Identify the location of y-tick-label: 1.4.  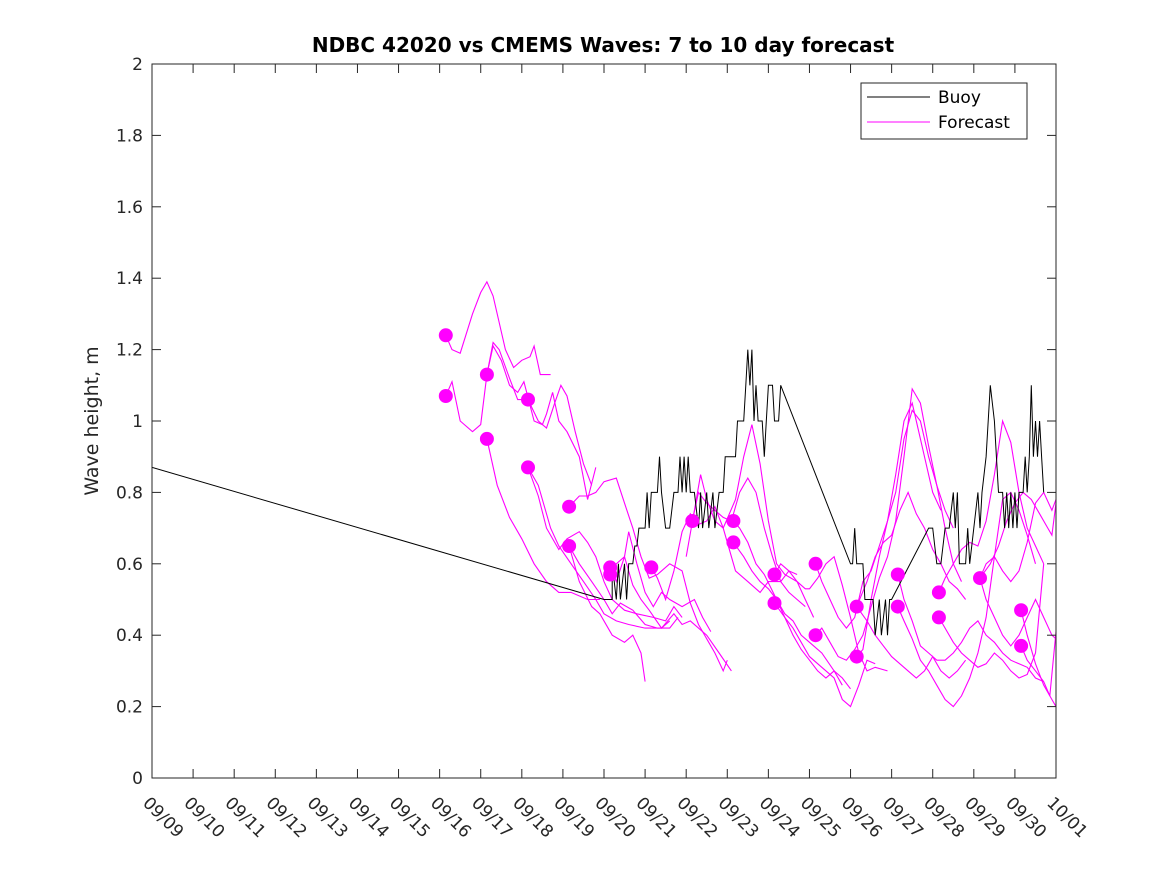
(129, 279).